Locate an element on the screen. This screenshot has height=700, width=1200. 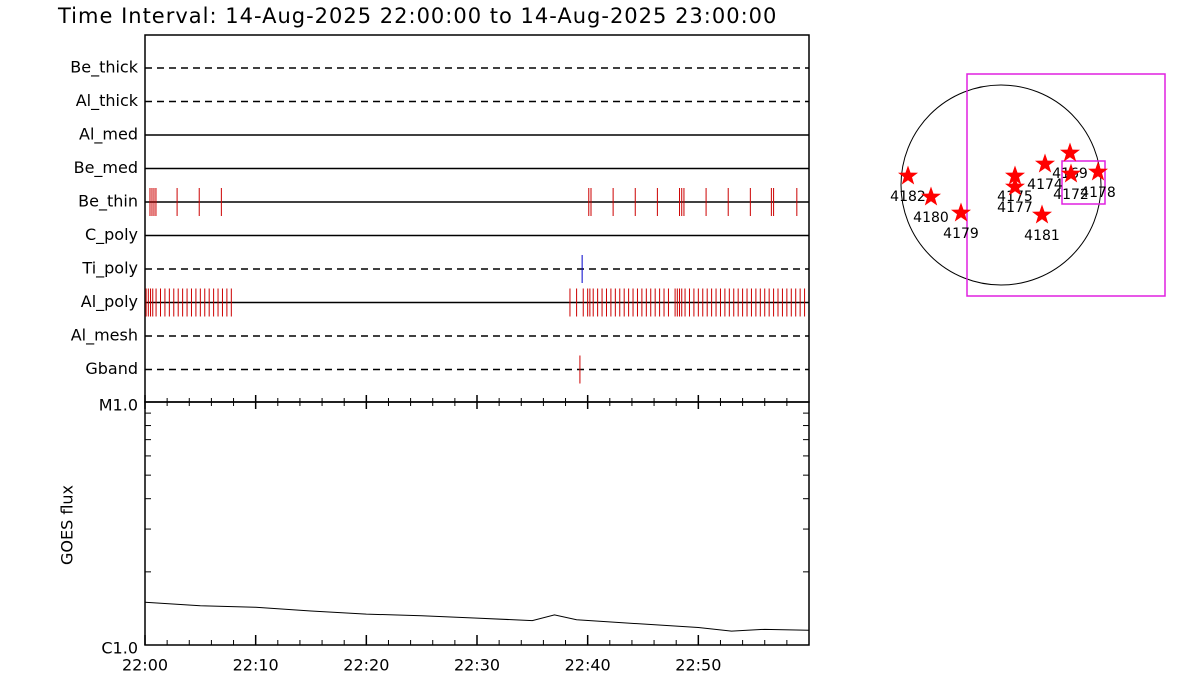
goes-flux-line is located at coordinates (477, 616).